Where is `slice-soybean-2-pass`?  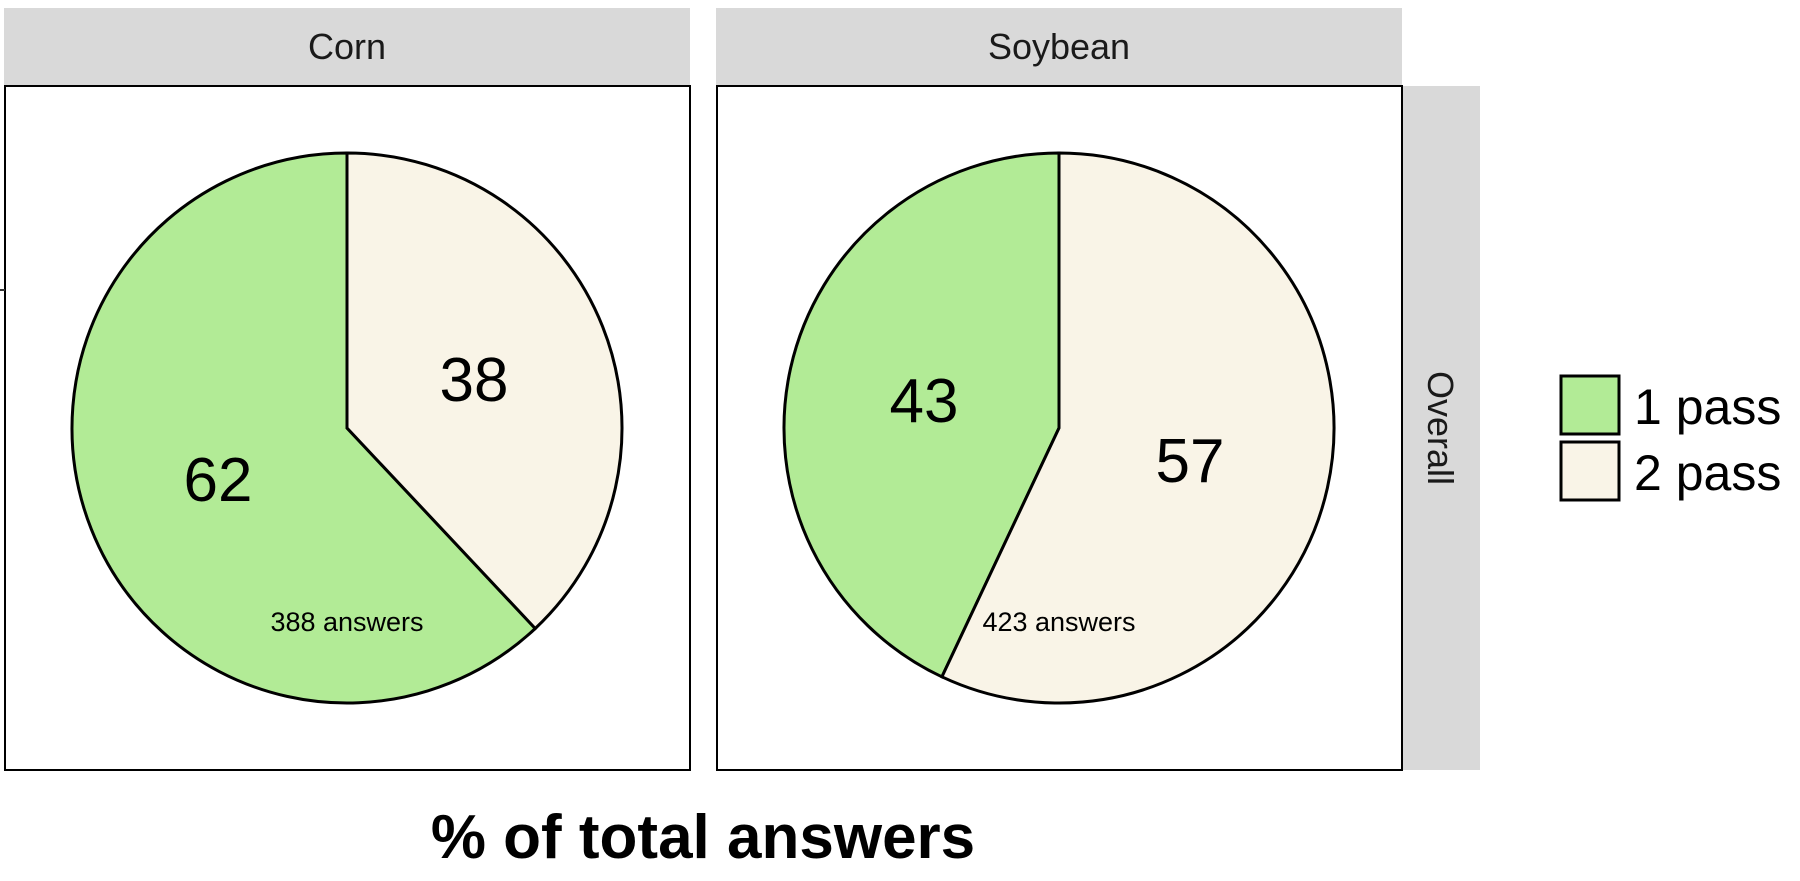 slice-soybean-2-pass is located at coordinates (1137, 428).